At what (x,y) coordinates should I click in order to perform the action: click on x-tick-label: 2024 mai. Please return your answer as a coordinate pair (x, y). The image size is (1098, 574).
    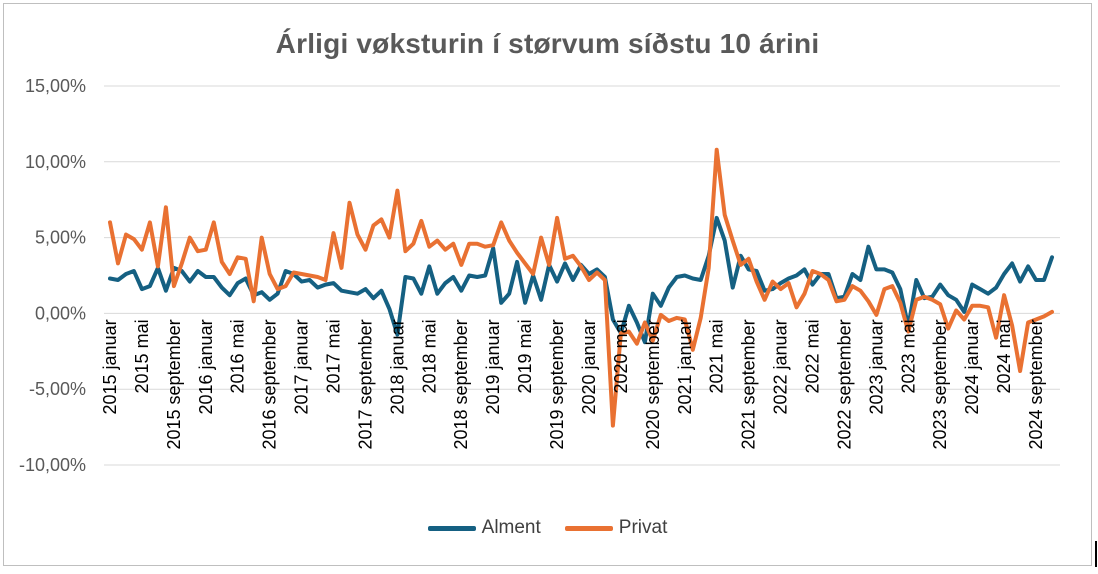
    Looking at the image, I should click on (1004, 356).